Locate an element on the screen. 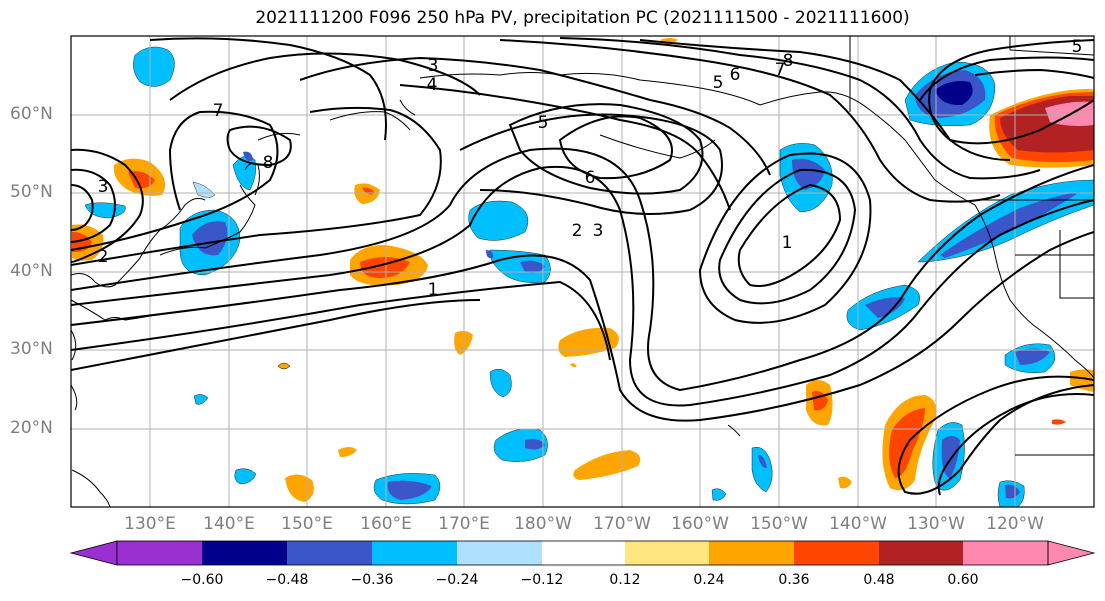  lon-label: 160°E is located at coordinates (386, 524).